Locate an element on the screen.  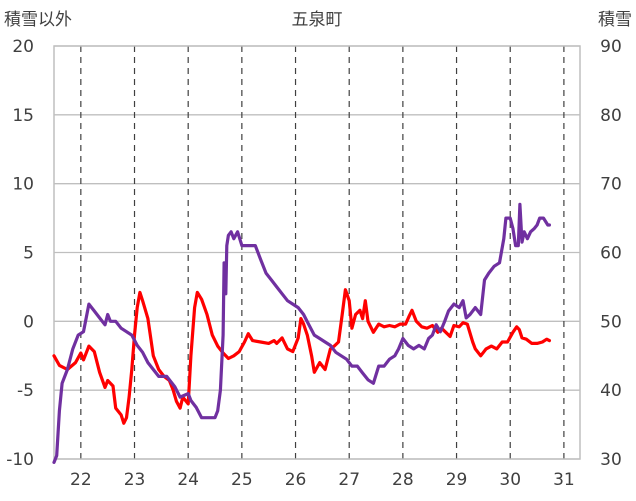
right-axis-ticks: 30 40 50 60 70 80 90 is located at coordinates (611, 253).